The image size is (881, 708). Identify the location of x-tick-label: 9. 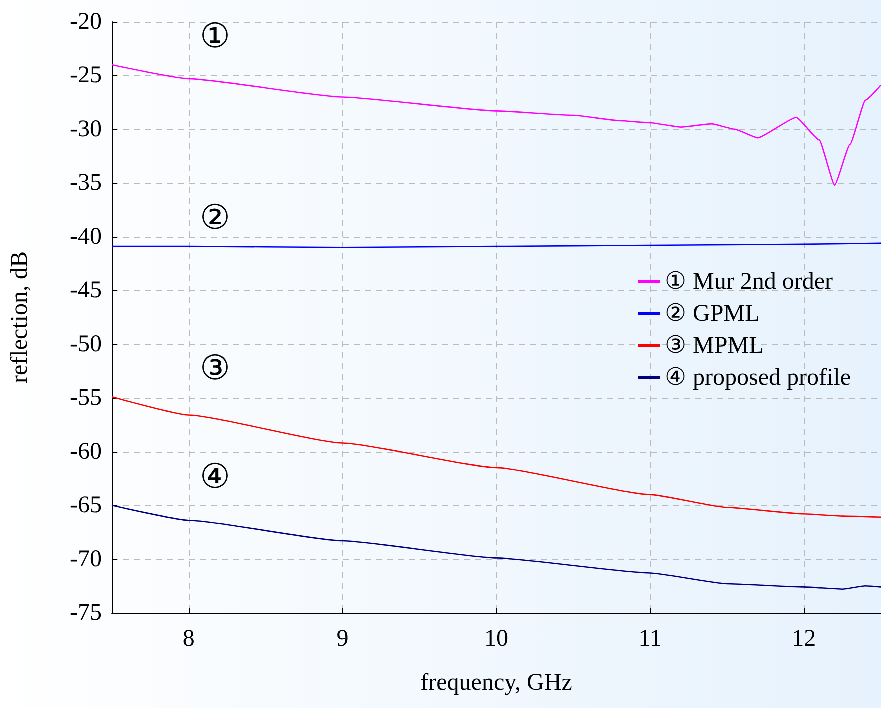
(342, 639).